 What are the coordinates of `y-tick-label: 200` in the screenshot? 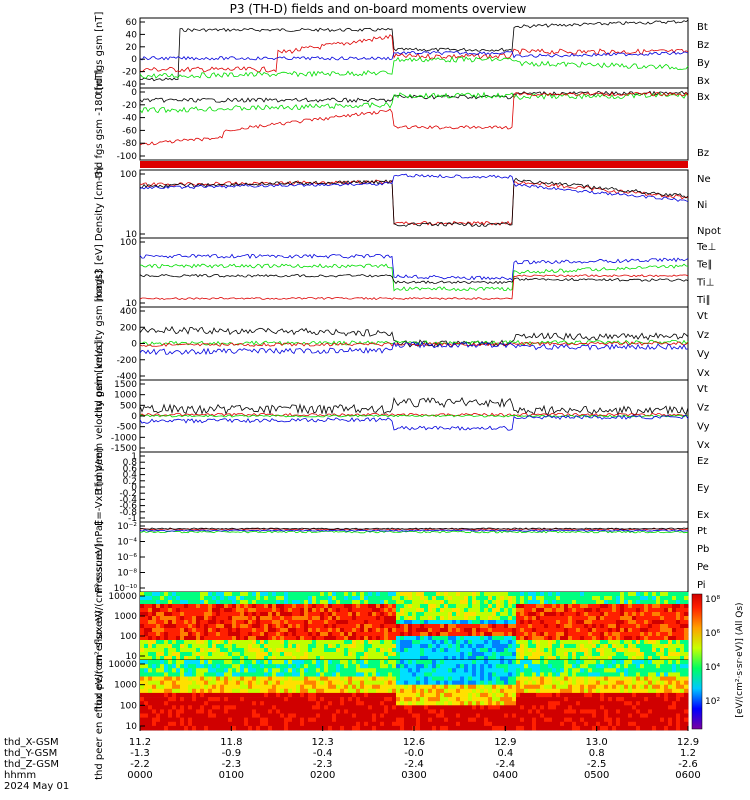 It's located at (128, 328).